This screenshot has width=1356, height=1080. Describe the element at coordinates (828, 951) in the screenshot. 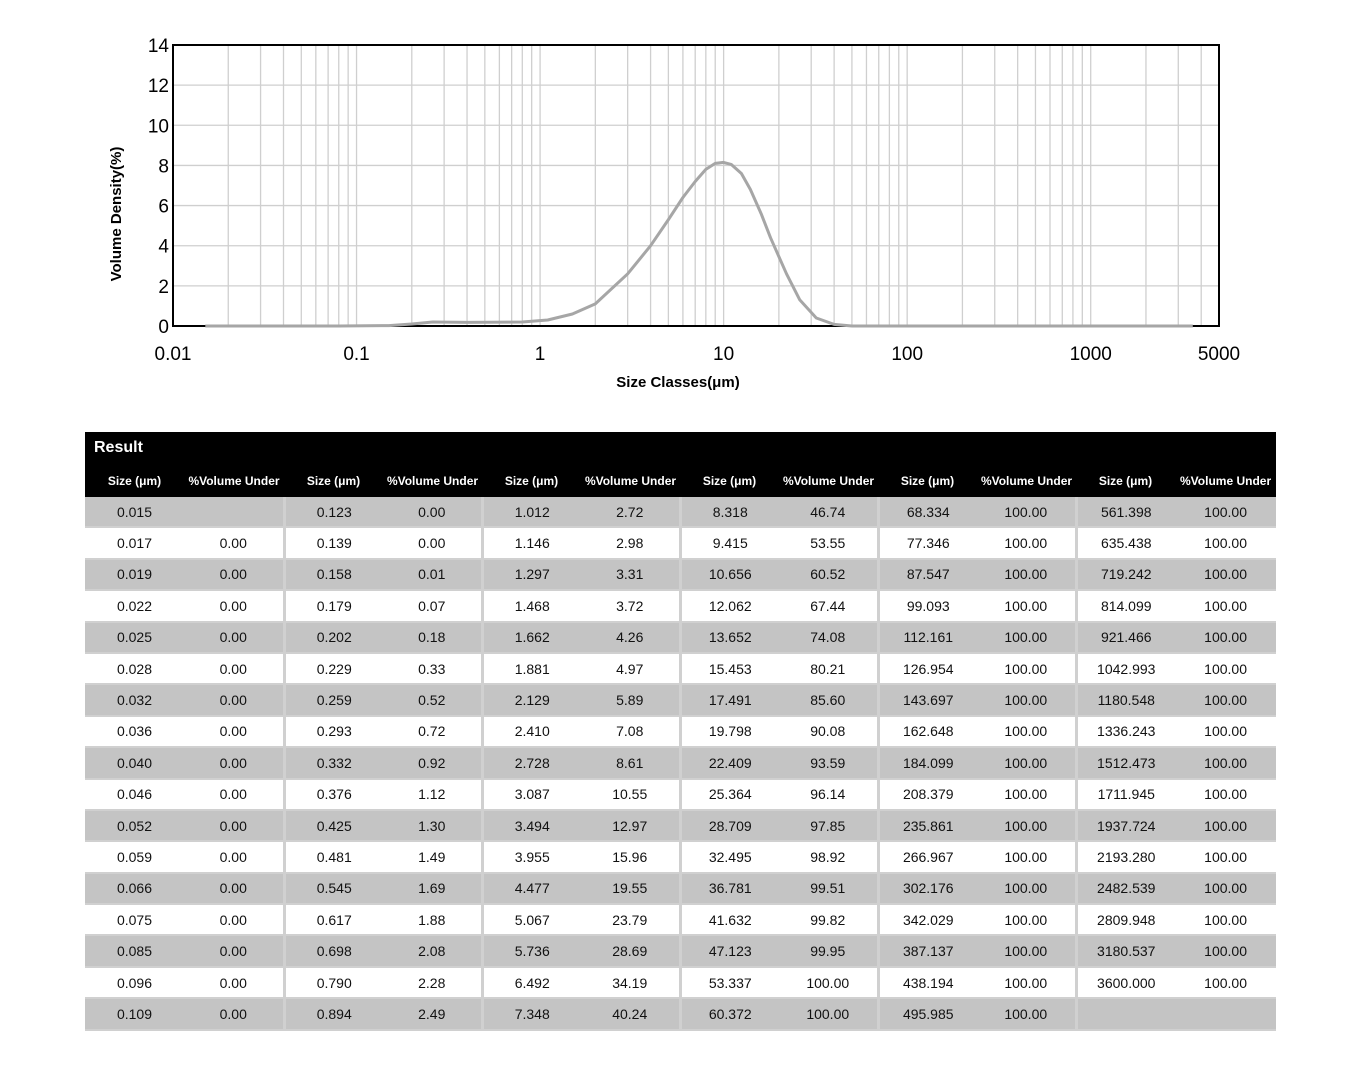

I see `volume-under-cell: 99.95` at that location.